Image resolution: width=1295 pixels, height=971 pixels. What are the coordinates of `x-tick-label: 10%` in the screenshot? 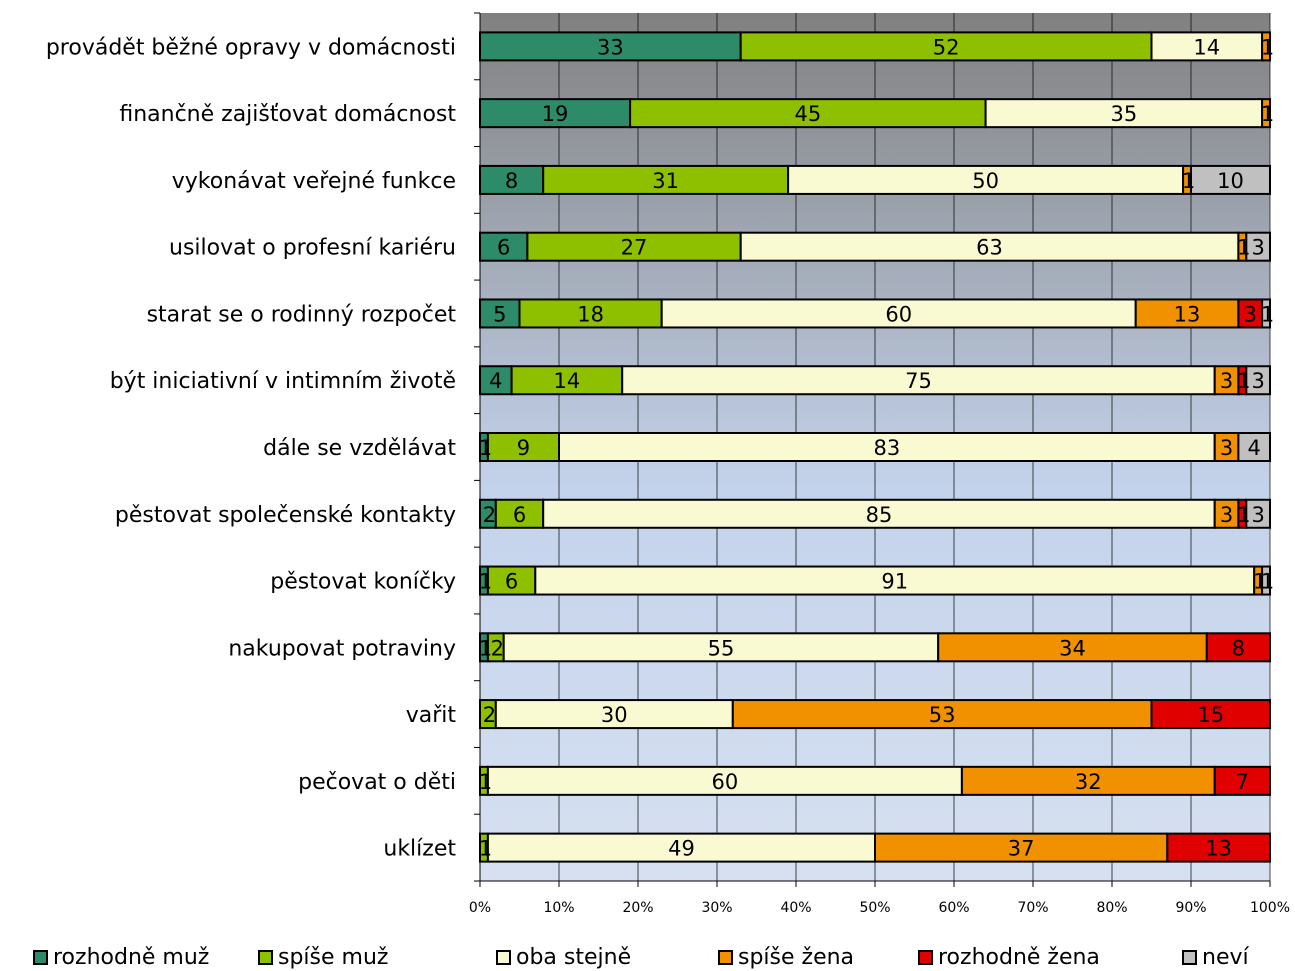 It's located at (558, 908).